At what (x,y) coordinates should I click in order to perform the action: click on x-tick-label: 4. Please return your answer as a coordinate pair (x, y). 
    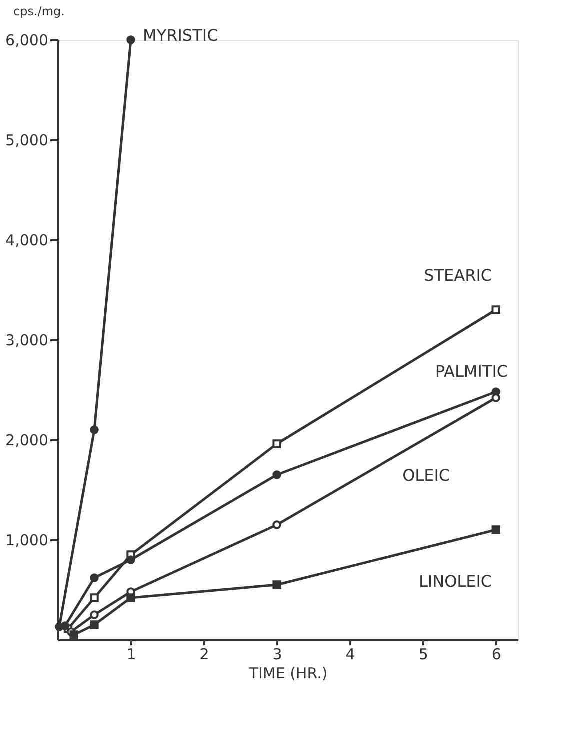
    Looking at the image, I should click on (351, 655).